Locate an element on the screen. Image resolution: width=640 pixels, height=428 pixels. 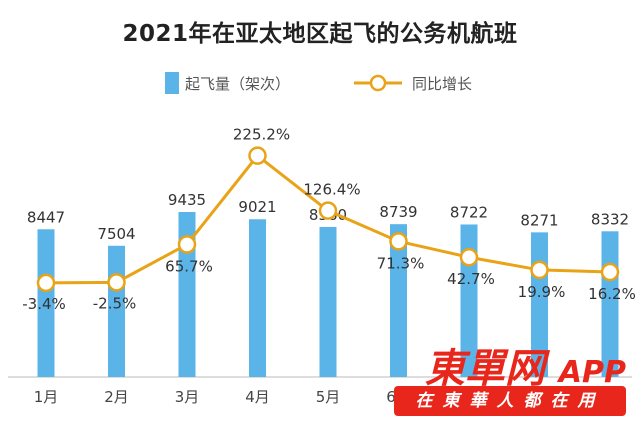
growth-value-label-1: -3.4% is located at coordinates (44, 304).